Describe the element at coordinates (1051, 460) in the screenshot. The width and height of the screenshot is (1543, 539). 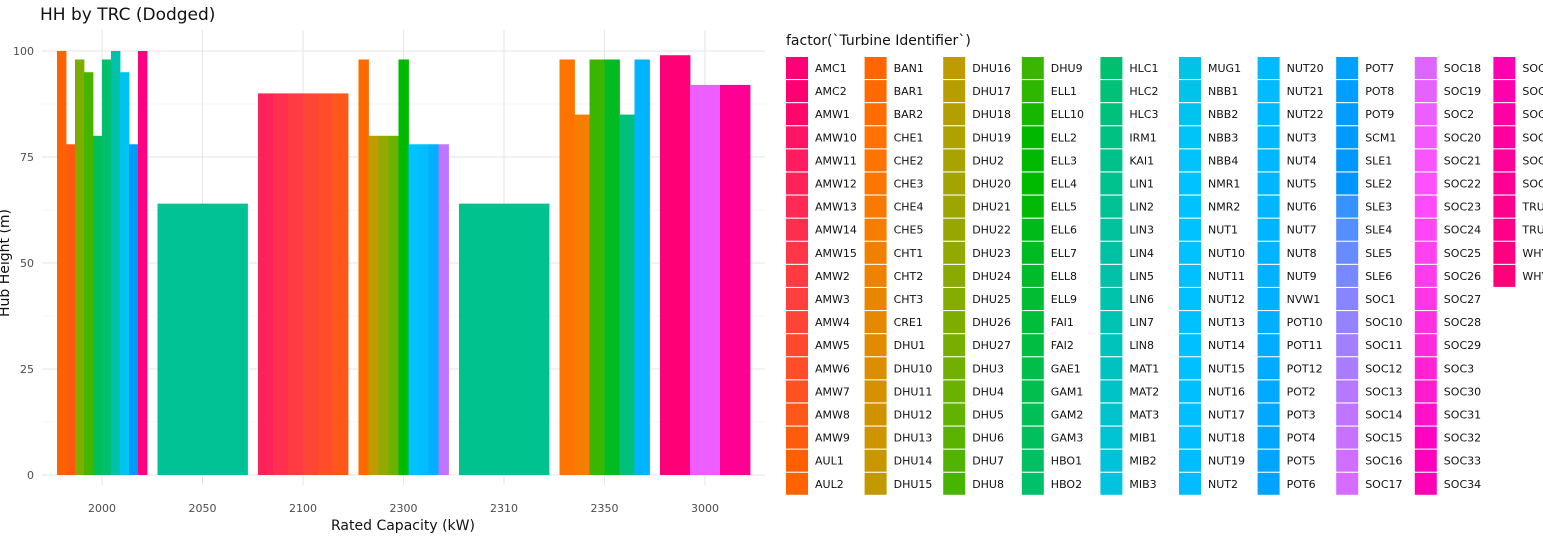
I see `legend-item: HBO1` at that location.